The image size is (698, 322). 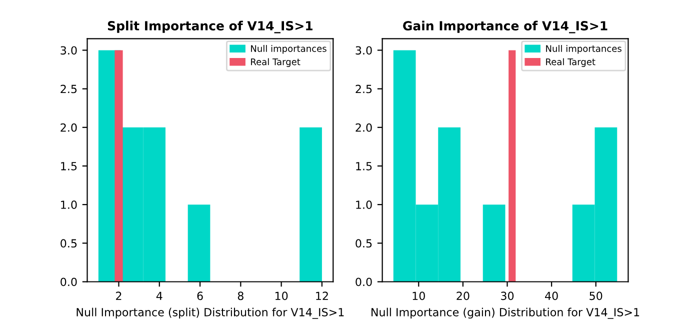 I want to click on x-tick-label: 8, so click(x=241, y=296).